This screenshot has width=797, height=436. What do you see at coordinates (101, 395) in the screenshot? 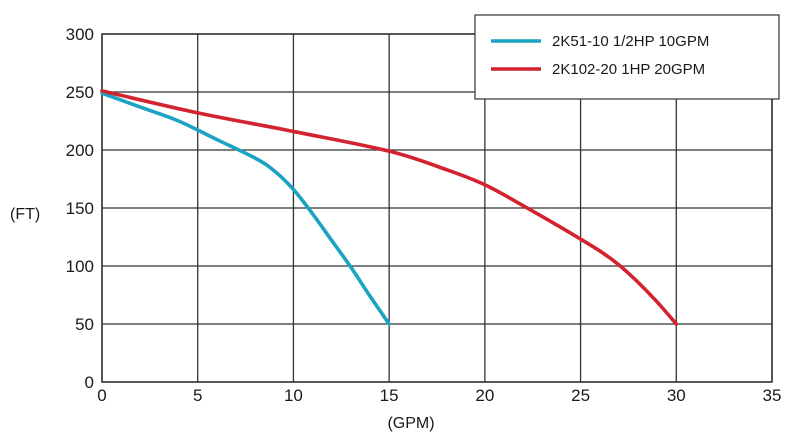
I see `x-tick-label: 0` at bounding box center [101, 395].